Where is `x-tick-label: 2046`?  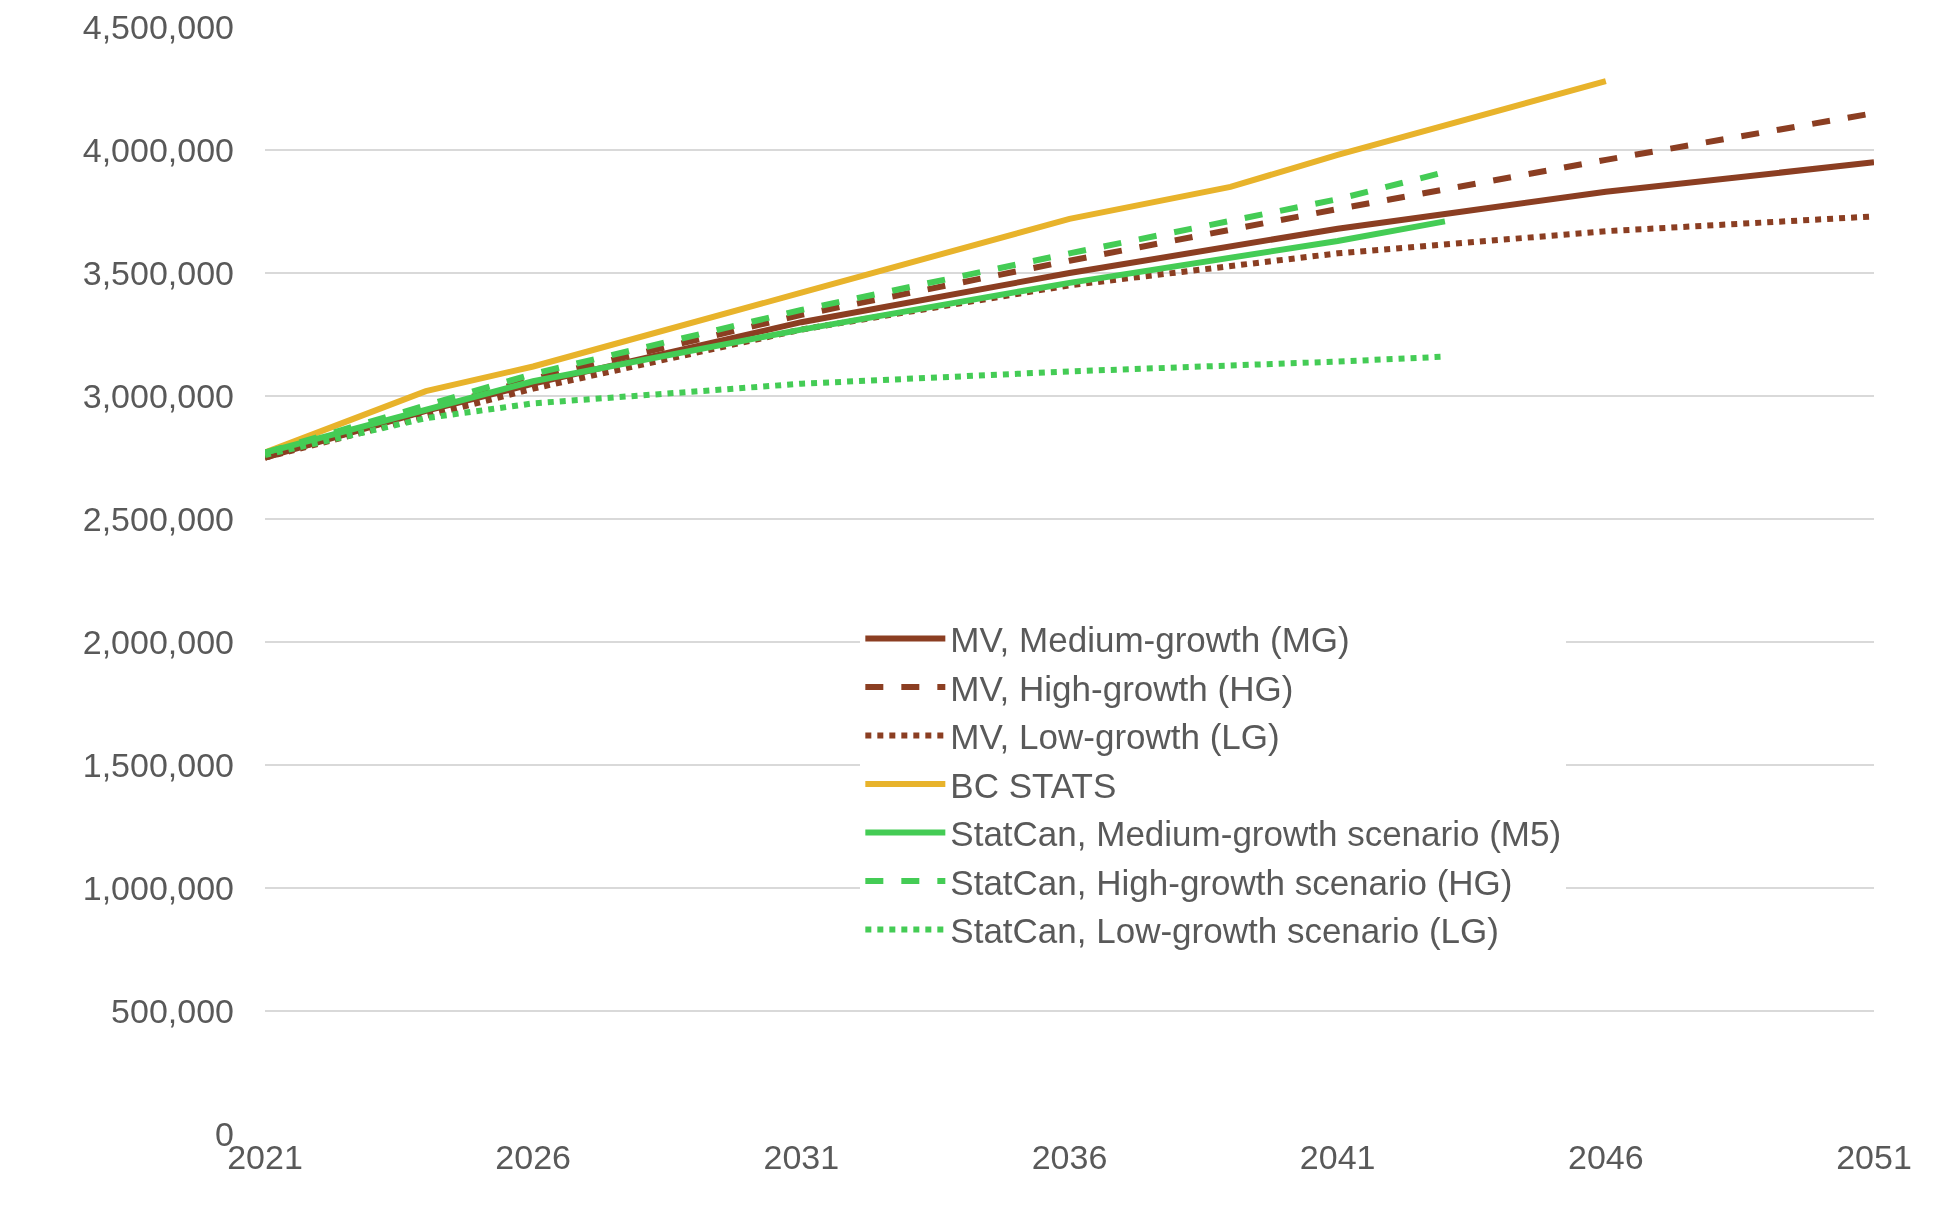 x-tick-label: 2046 is located at coordinates (1606, 1157).